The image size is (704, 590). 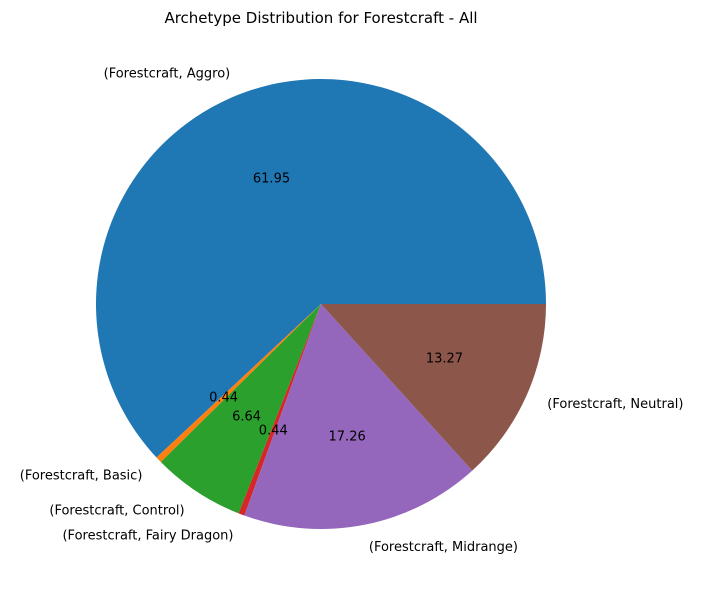 What do you see at coordinates (81, 475) in the screenshot?
I see `slice-category-label: (Forestcraft, Basic)` at bounding box center [81, 475].